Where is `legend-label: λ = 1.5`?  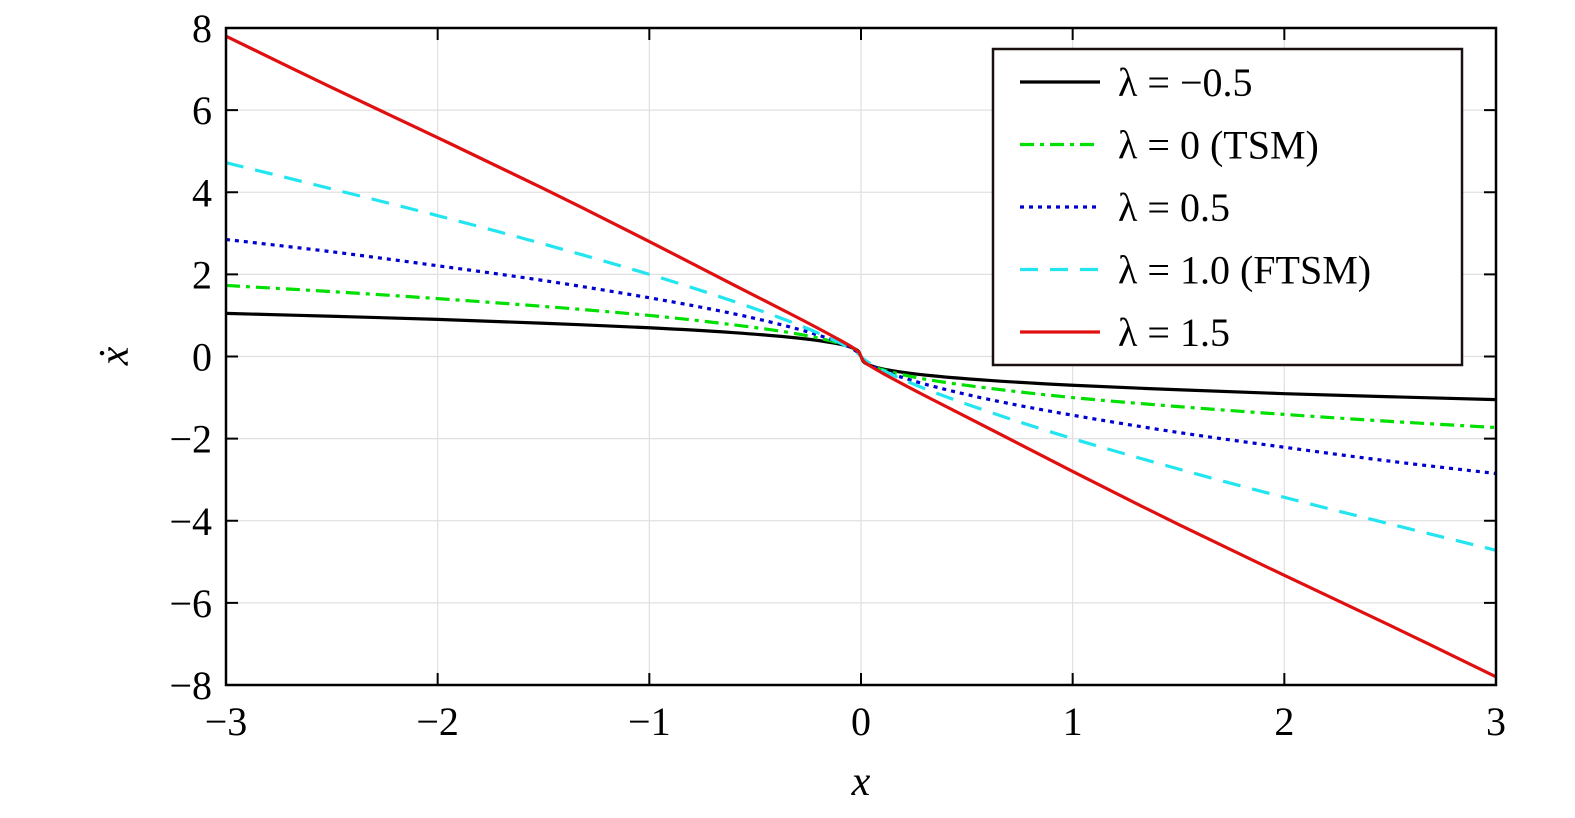
legend-label: λ = 1.5 is located at coordinates (1174, 332).